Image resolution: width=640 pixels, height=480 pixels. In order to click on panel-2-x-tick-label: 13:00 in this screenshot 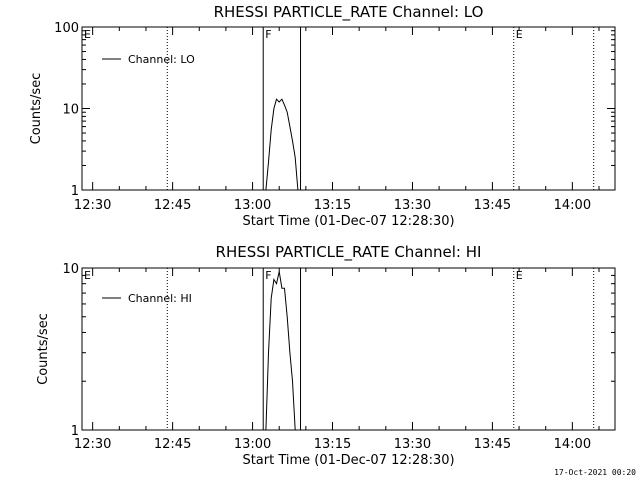, I will do `click(252, 444)`.